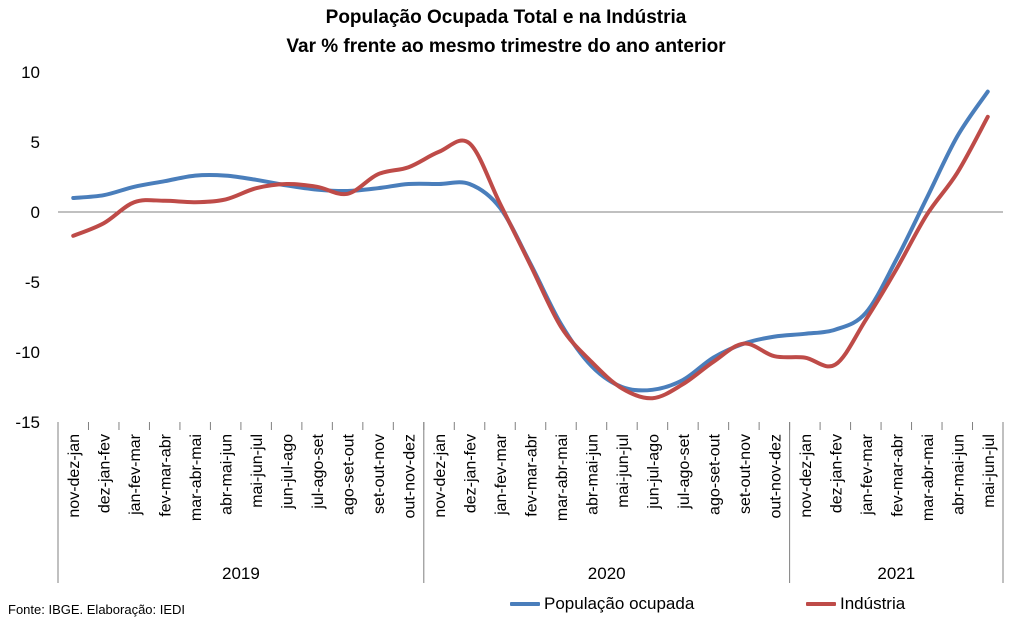 This screenshot has width=1012, height=630. I want to click on group-label: 2021, so click(896, 573).